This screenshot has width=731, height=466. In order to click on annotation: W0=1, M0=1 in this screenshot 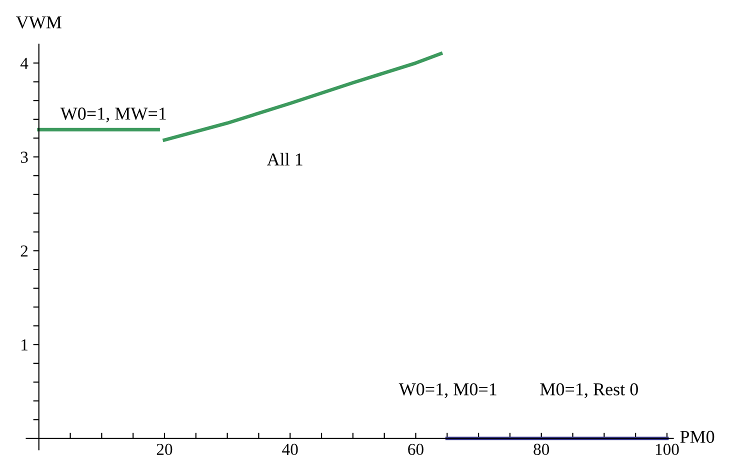, I will do `click(447, 390)`.